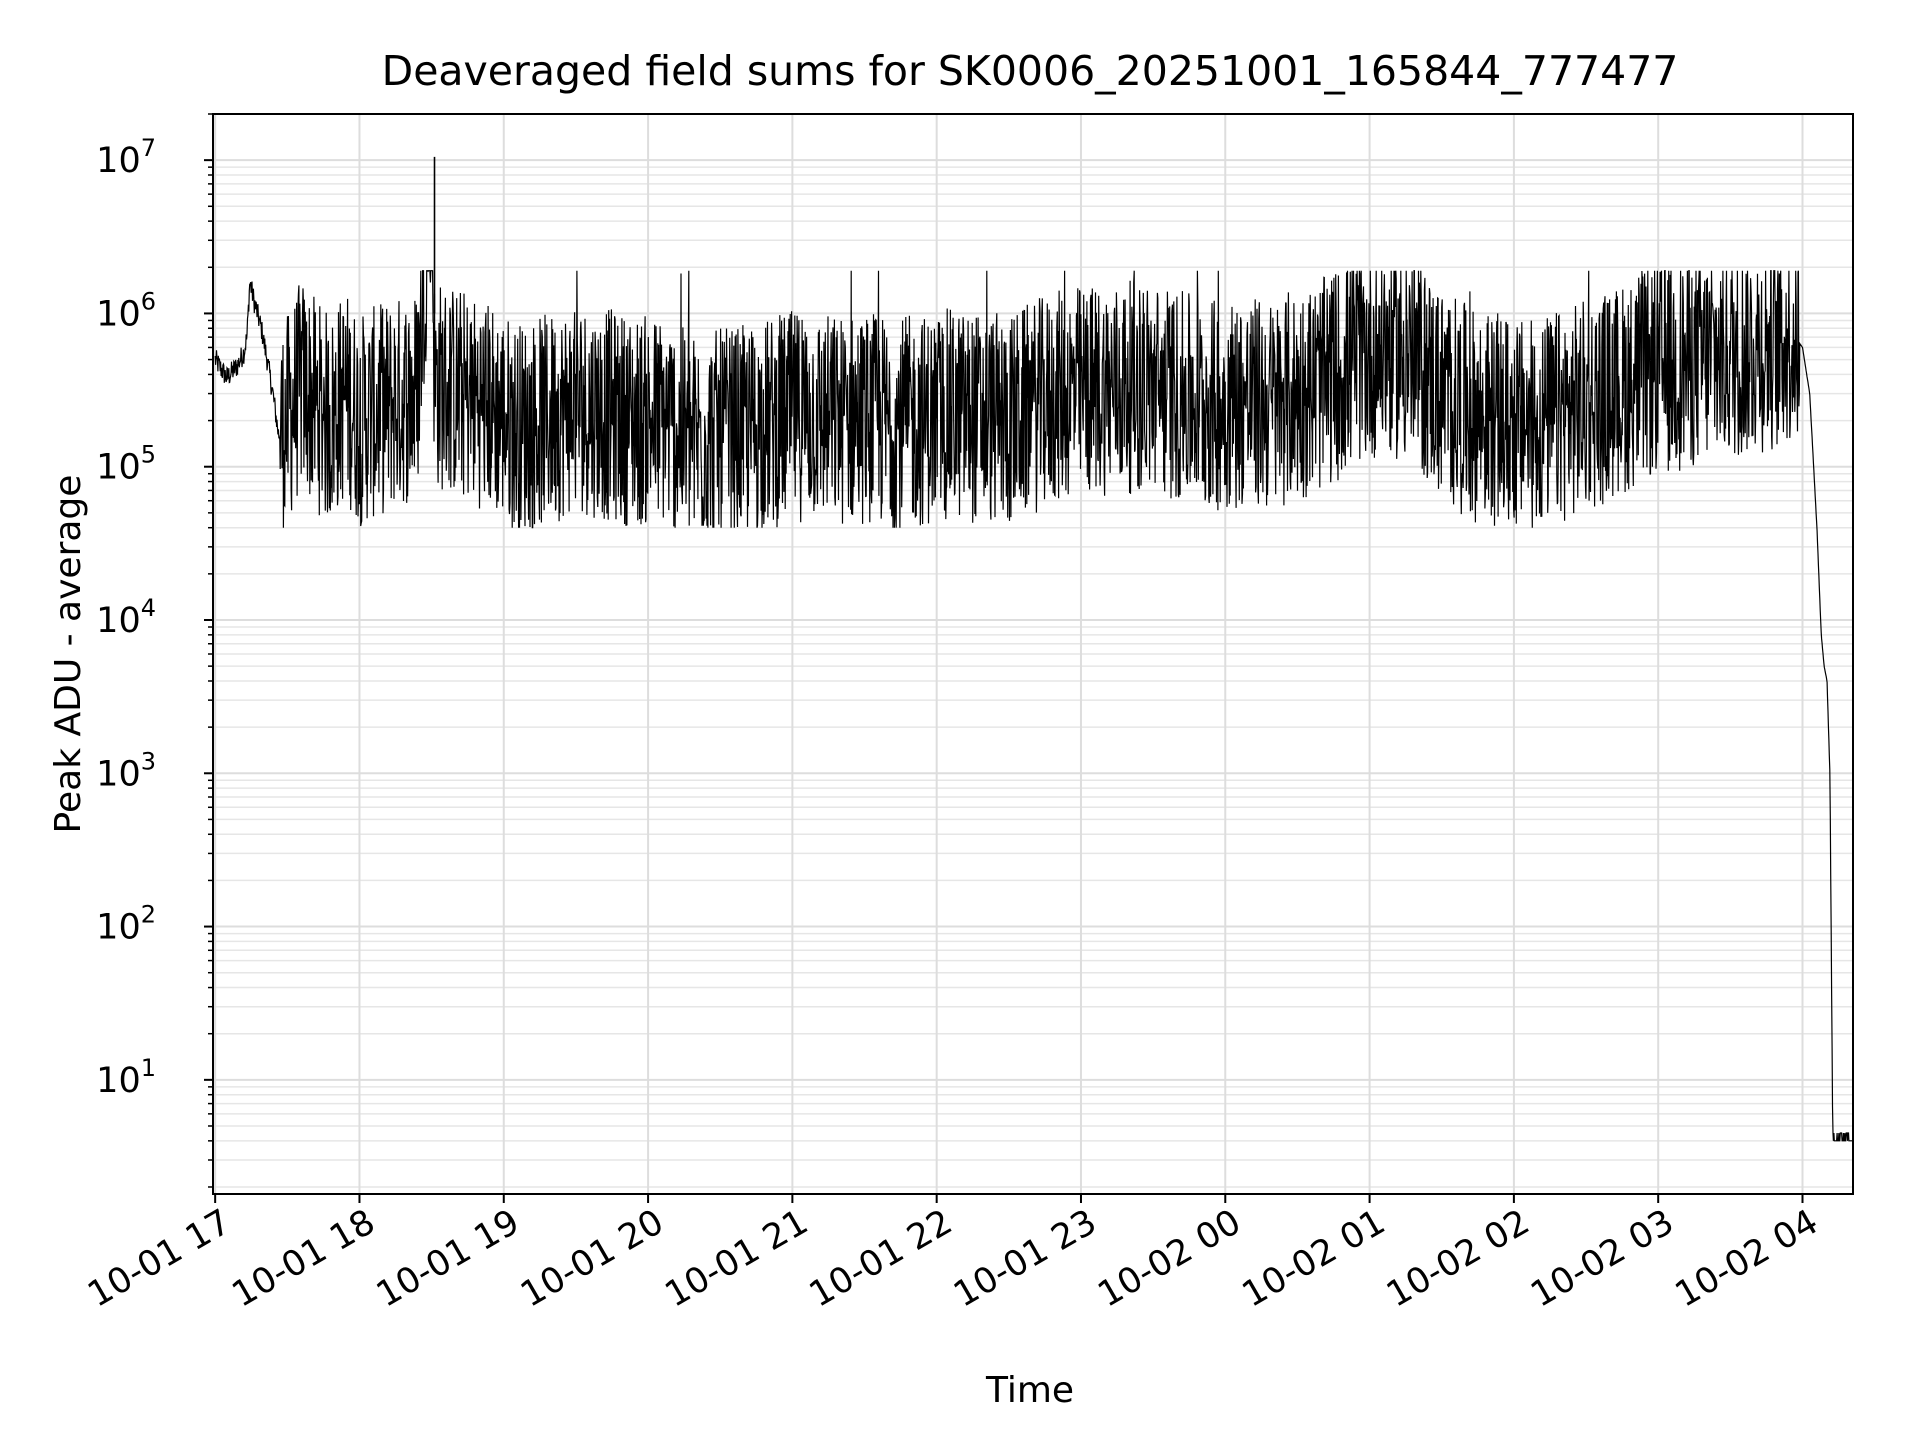 This screenshot has width=1920, height=1440. Describe the element at coordinates (154, 650) in the screenshot. I see `y-axis: 10¹ 10² 10³ 10⁴ 10⁵ 10⁶ 10⁷` at that location.